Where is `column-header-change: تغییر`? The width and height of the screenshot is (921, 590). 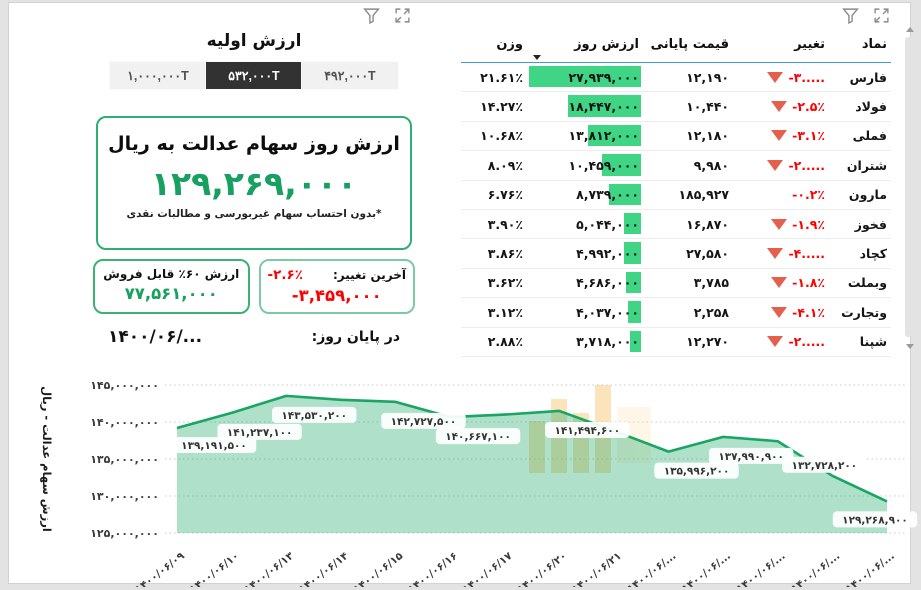
column-header-change: تغییر is located at coordinates (781, 46).